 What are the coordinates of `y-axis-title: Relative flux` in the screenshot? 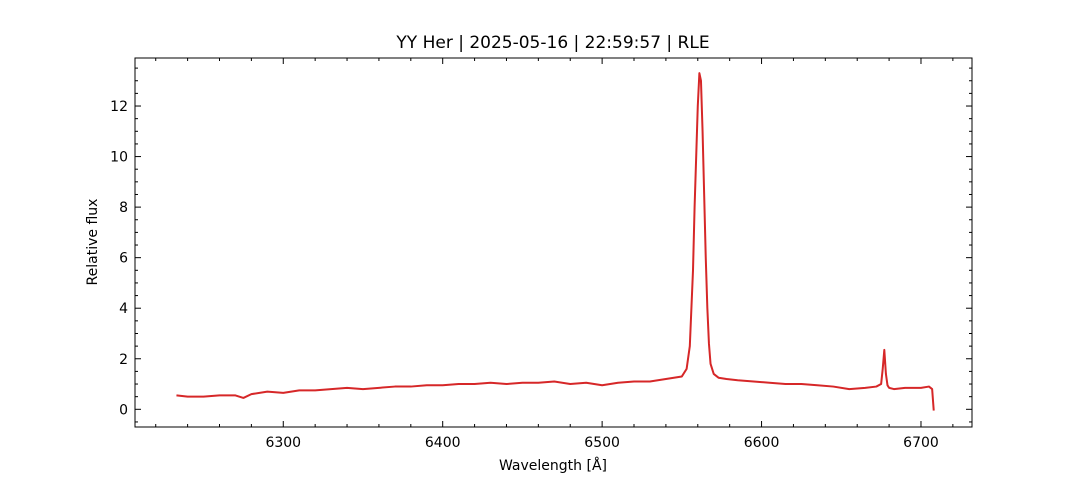 It's located at (93, 242).